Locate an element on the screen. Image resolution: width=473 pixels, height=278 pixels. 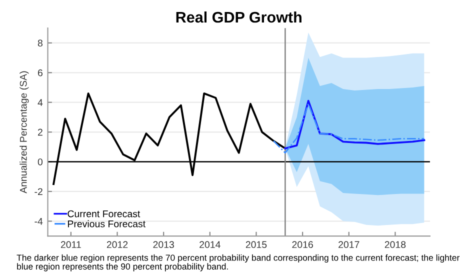
x-tick-label: 2018 is located at coordinates (395, 244).